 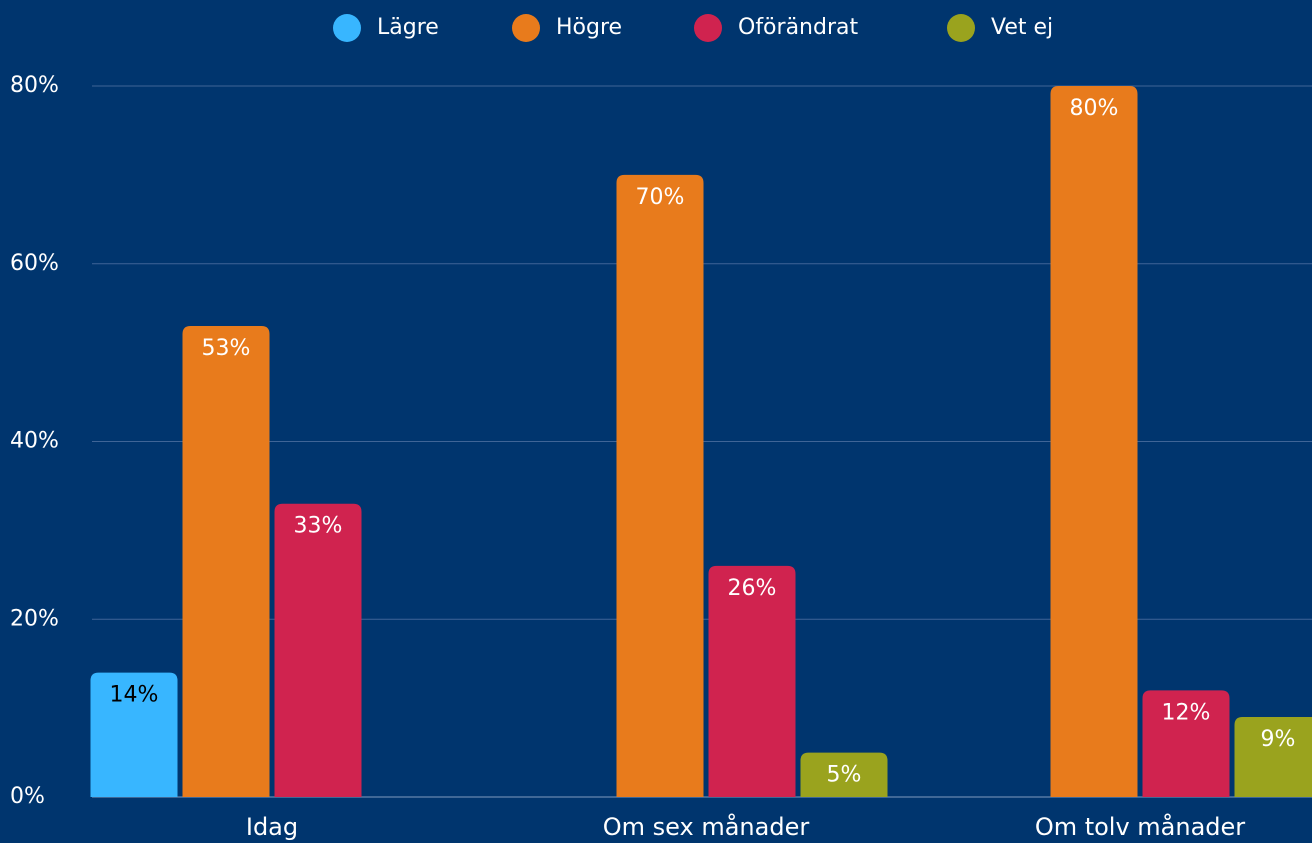 I want to click on x-tick-label: Om sex månader, so click(x=706, y=826).